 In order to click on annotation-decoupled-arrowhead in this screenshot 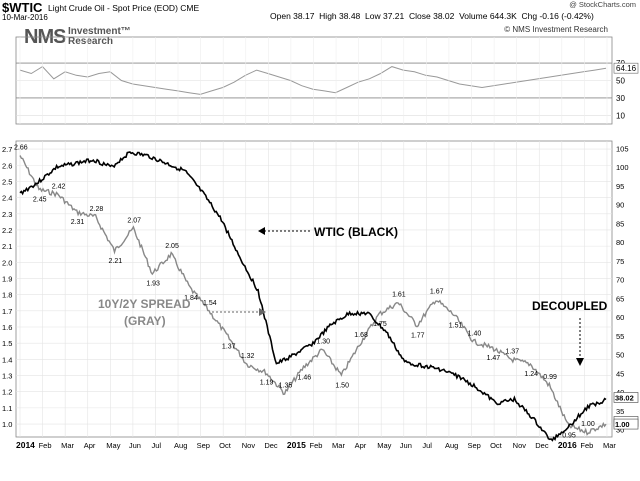, I will do `click(580, 362)`.